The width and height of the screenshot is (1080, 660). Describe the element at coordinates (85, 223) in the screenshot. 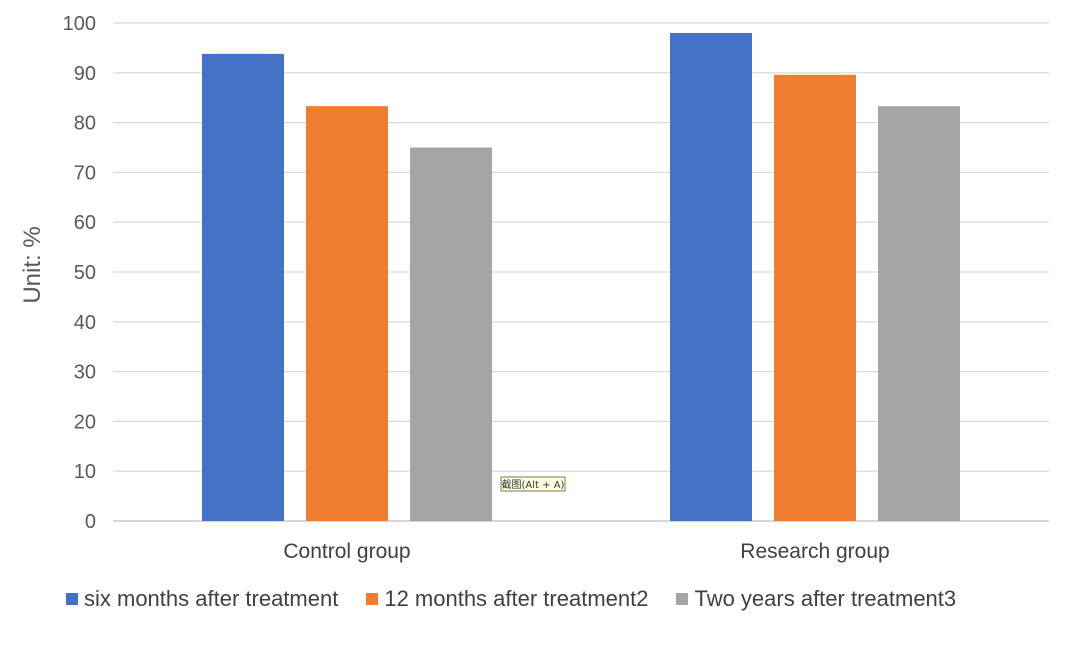

I see `y-tick-label: 60` at that location.